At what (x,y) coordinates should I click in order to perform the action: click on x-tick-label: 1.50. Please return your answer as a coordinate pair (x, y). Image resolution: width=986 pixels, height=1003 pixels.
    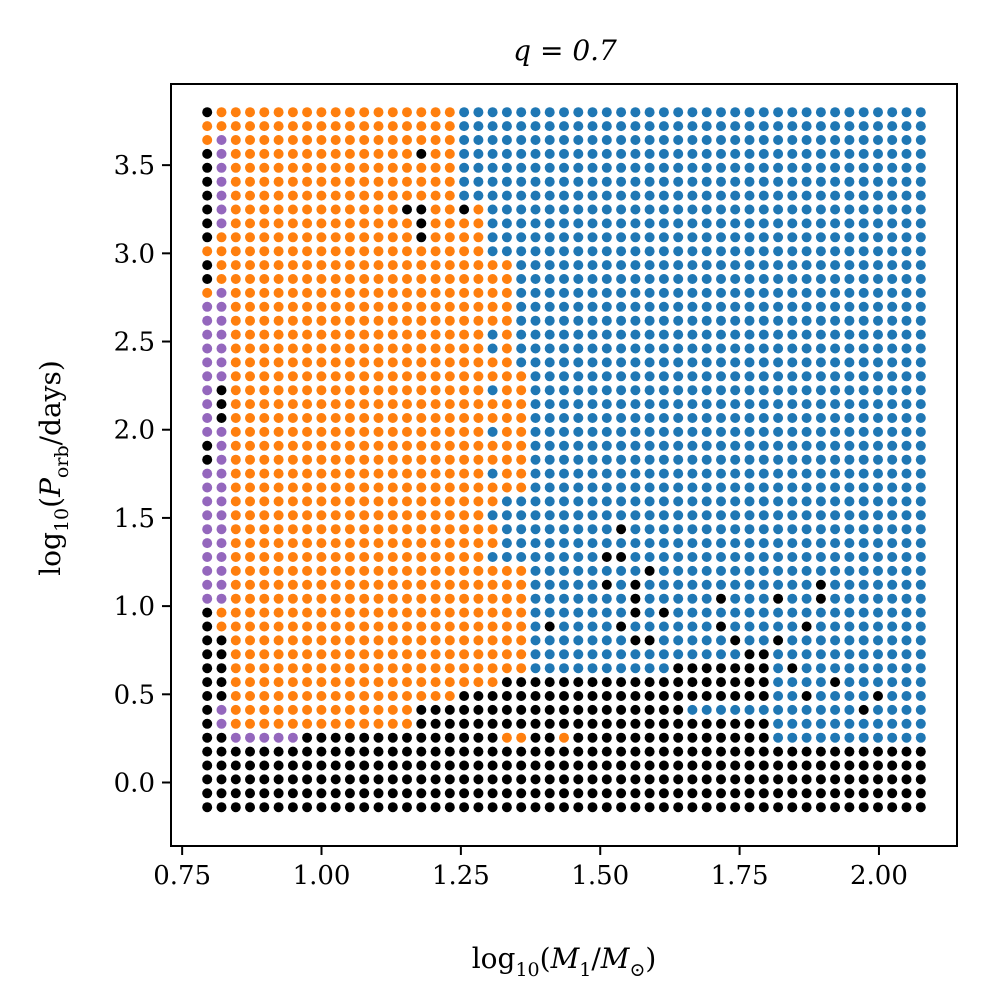
    Looking at the image, I should click on (600, 876).